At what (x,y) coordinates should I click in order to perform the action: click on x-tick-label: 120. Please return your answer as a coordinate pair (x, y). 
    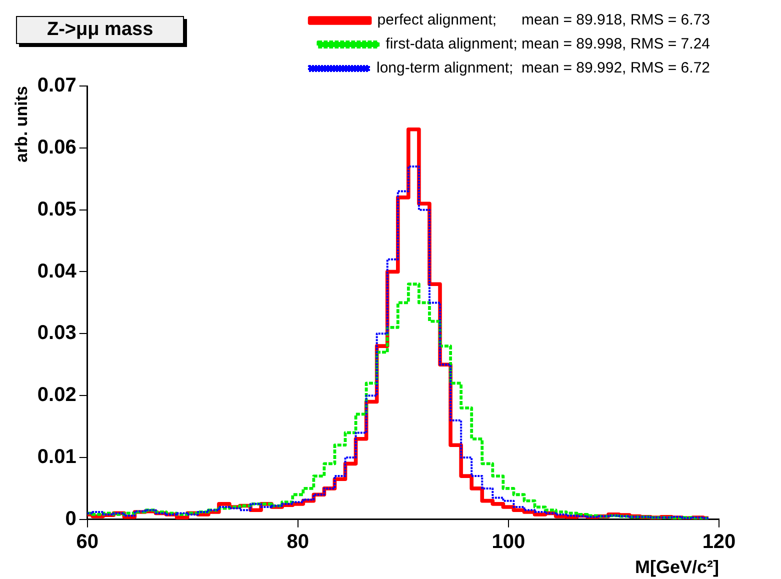
    Looking at the image, I should click on (719, 541).